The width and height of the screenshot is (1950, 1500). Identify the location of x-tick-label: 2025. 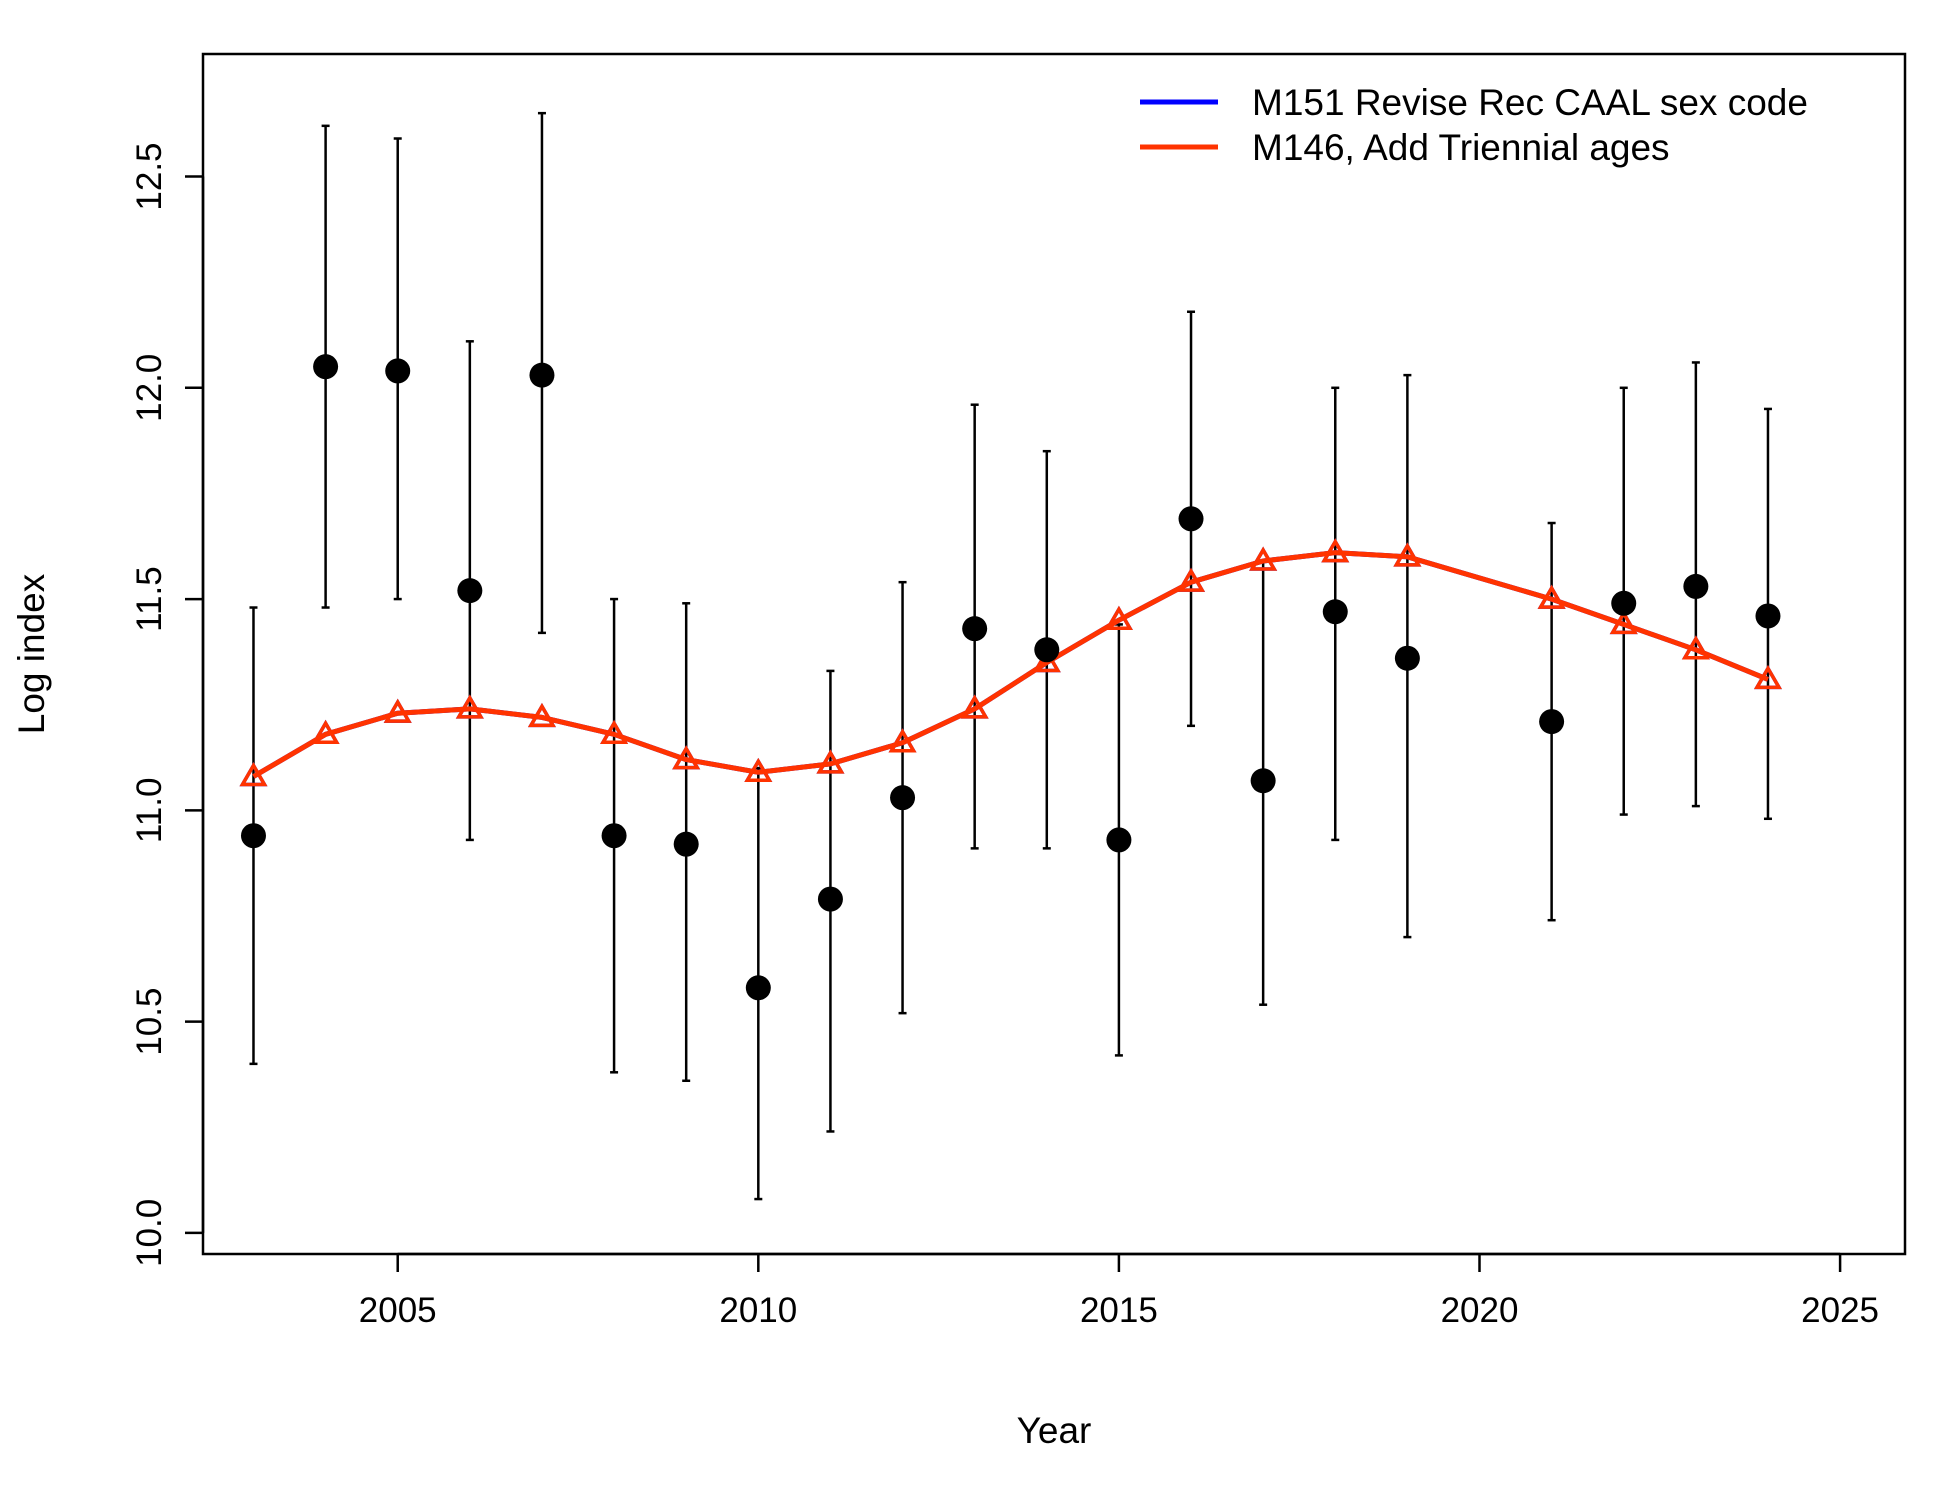
(1840, 1310).